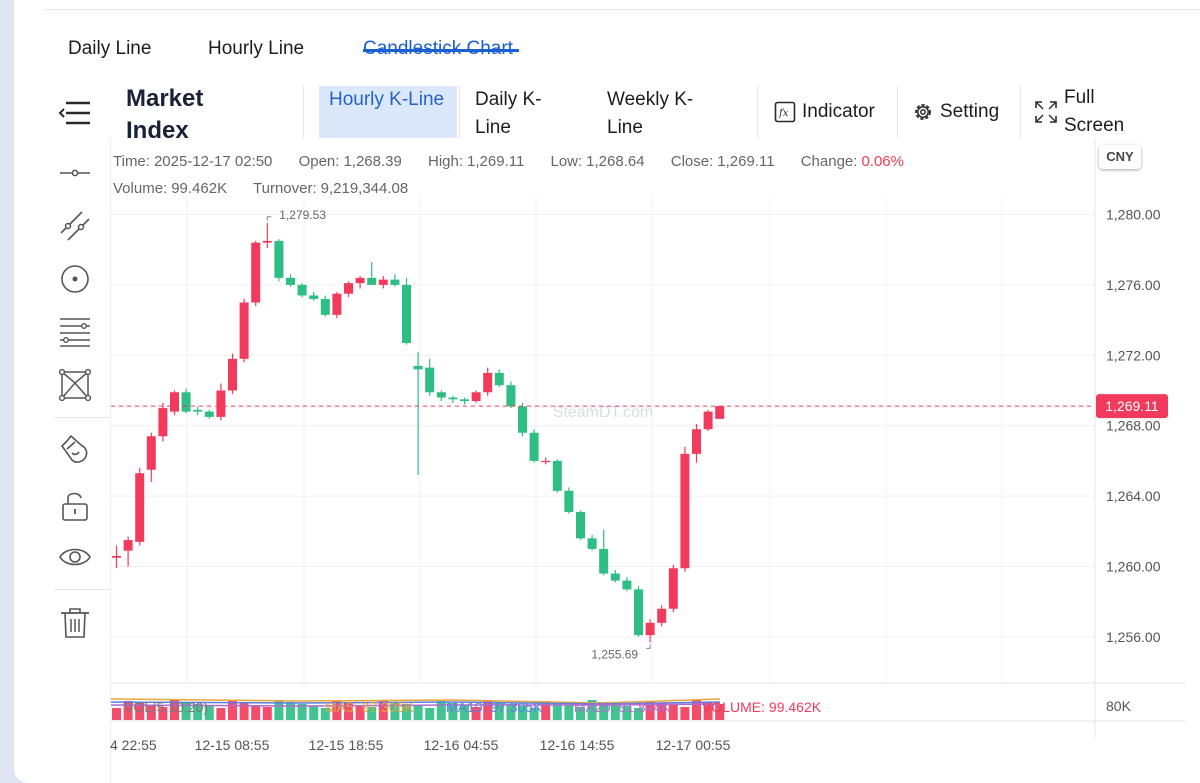 The image size is (1200, 783). I want to click on volume-info-row: Volume: 99.462K Turnover: 9,219,344.08, so click(271, 188).